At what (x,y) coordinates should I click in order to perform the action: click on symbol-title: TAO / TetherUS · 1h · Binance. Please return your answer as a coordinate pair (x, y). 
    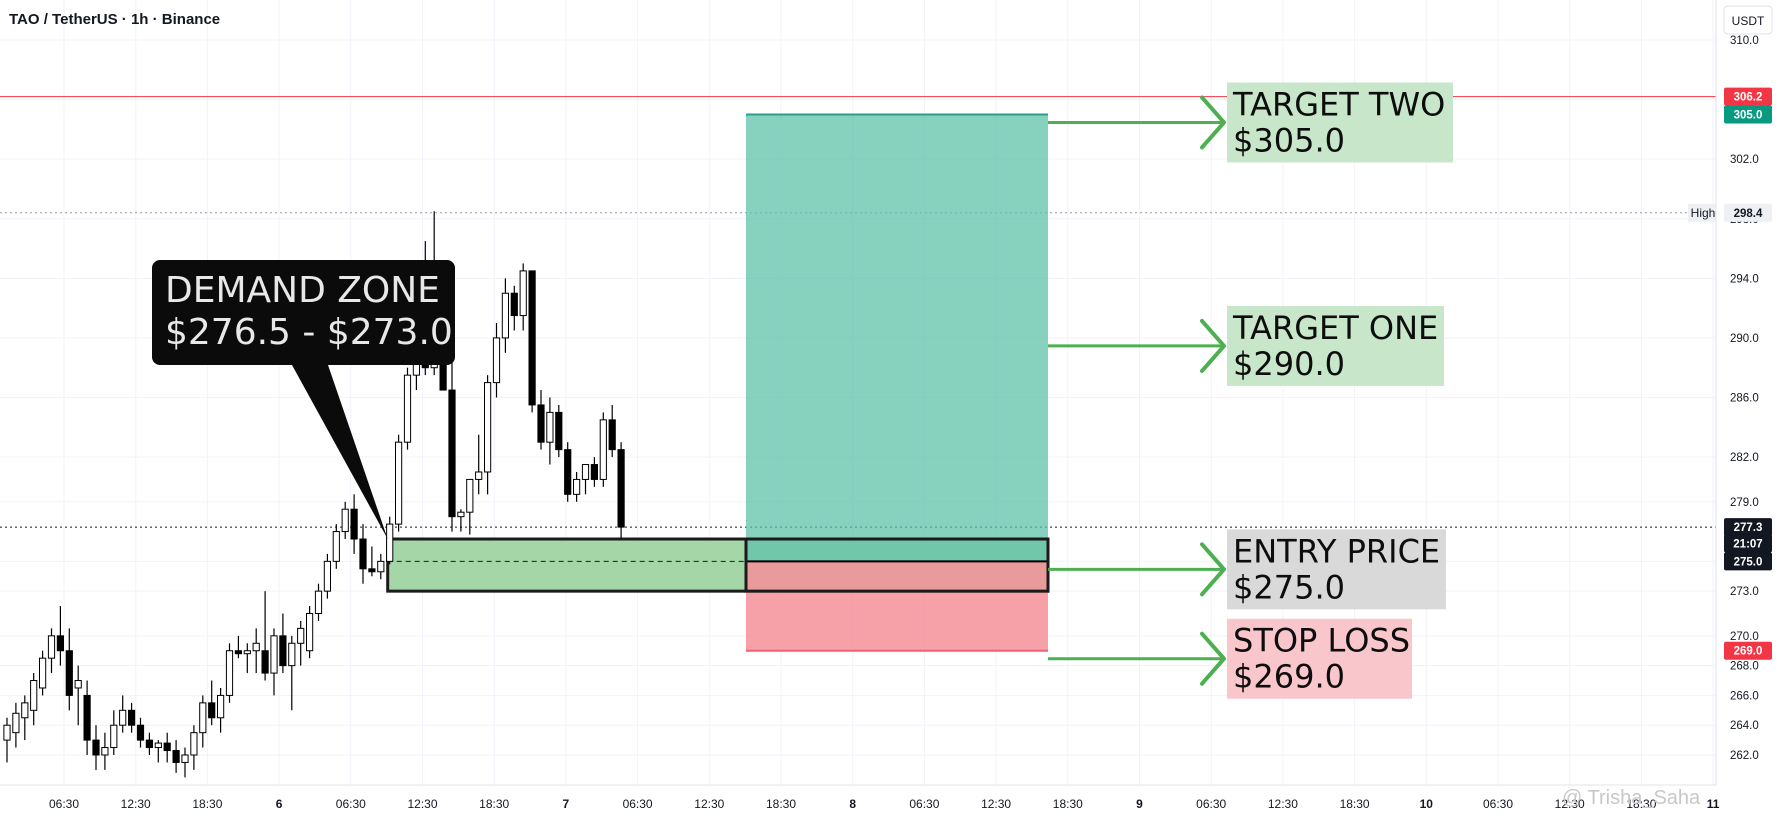
    Looking at the image, I should click on (114, 19).